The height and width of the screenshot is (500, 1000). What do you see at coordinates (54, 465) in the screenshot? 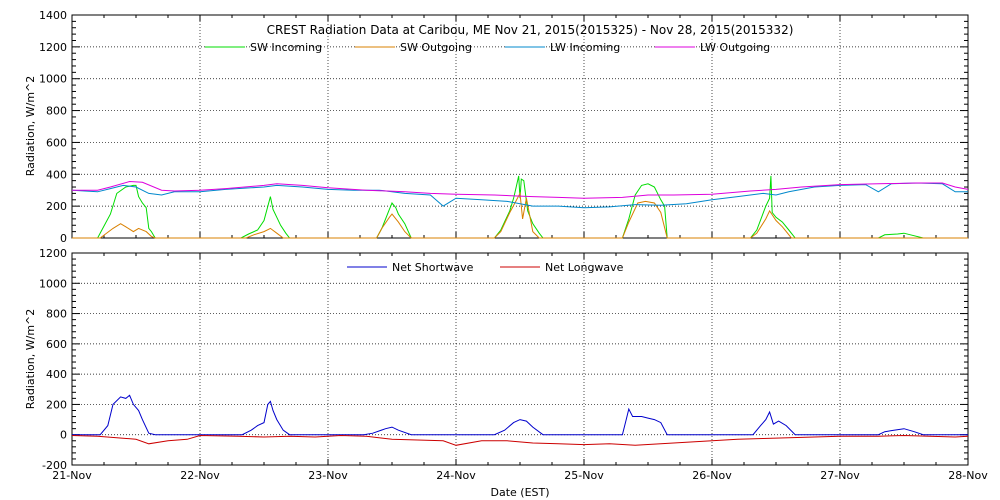
I see `y-tick-label: -200` at bounding box center [54, 465].